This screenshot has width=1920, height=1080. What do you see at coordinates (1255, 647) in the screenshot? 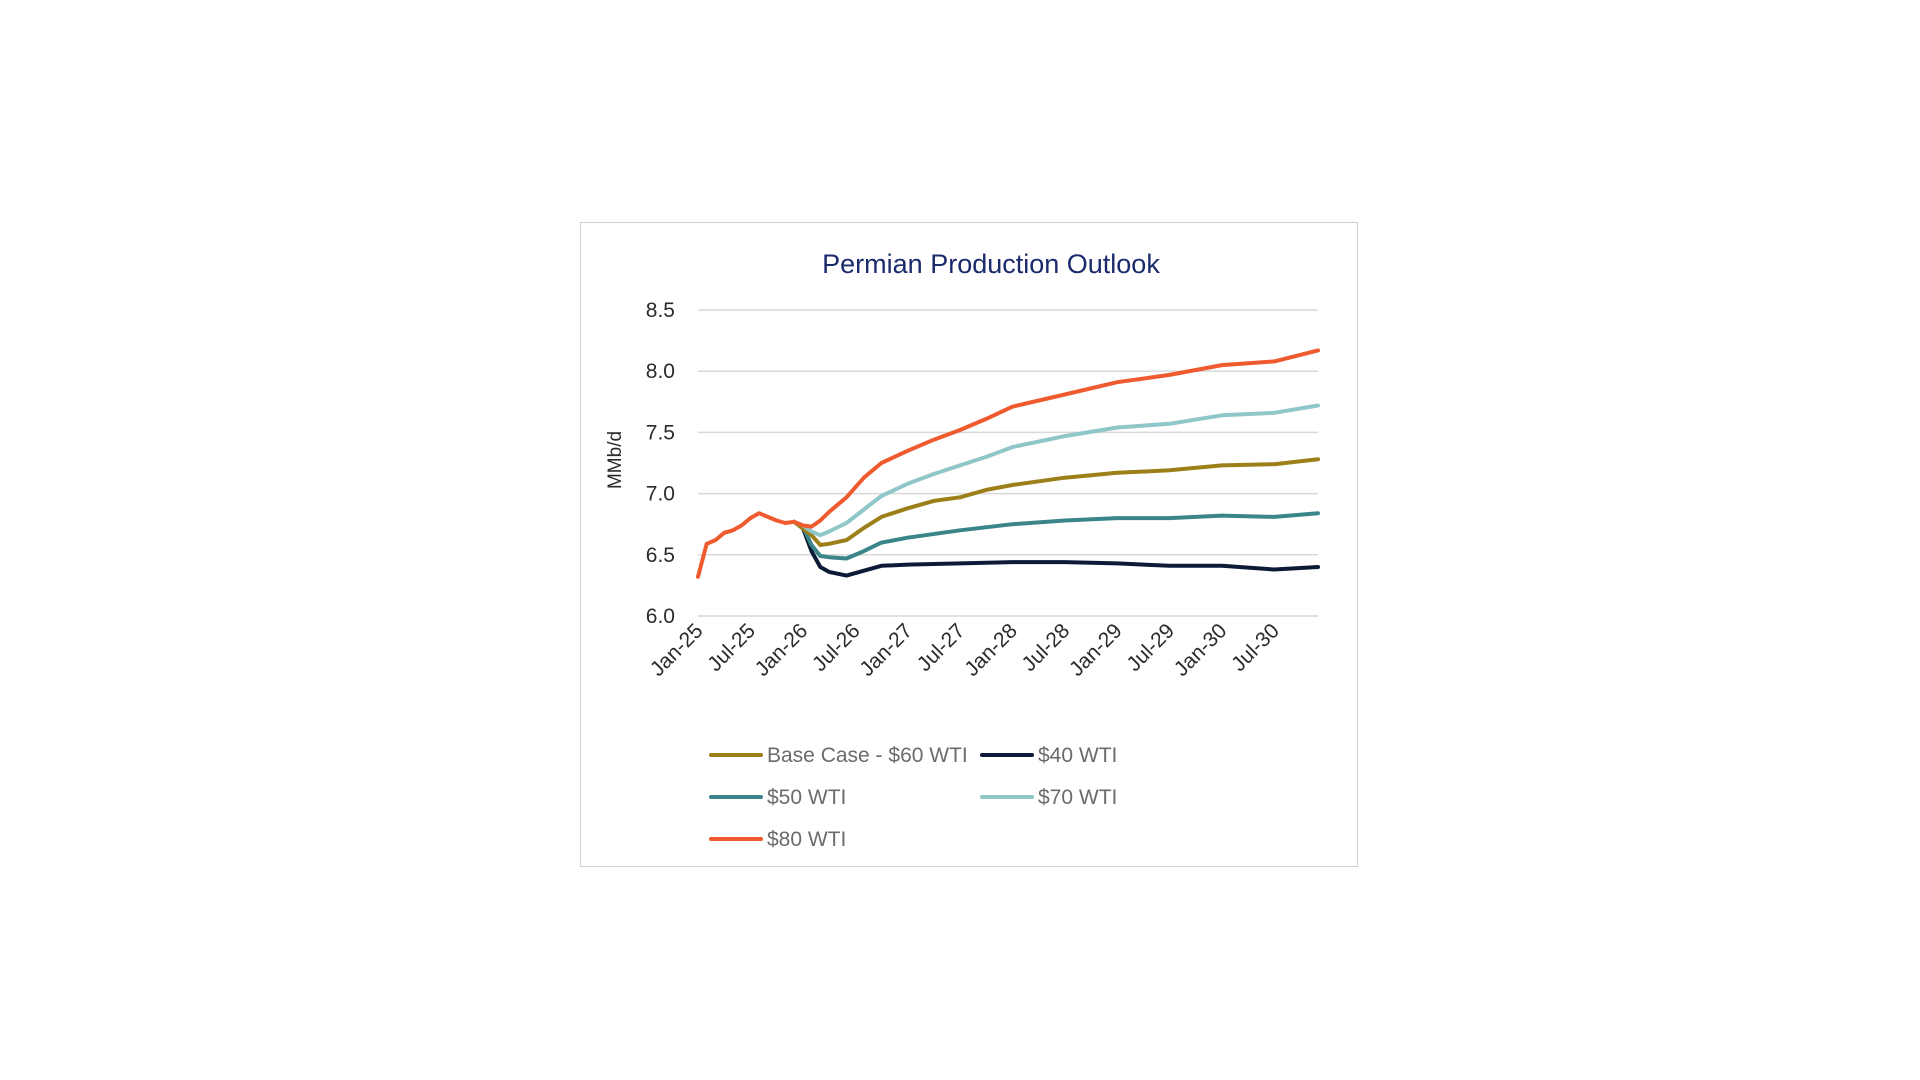
I see `x-tick-label: Jul-30` at bounding box center [1255, 647].